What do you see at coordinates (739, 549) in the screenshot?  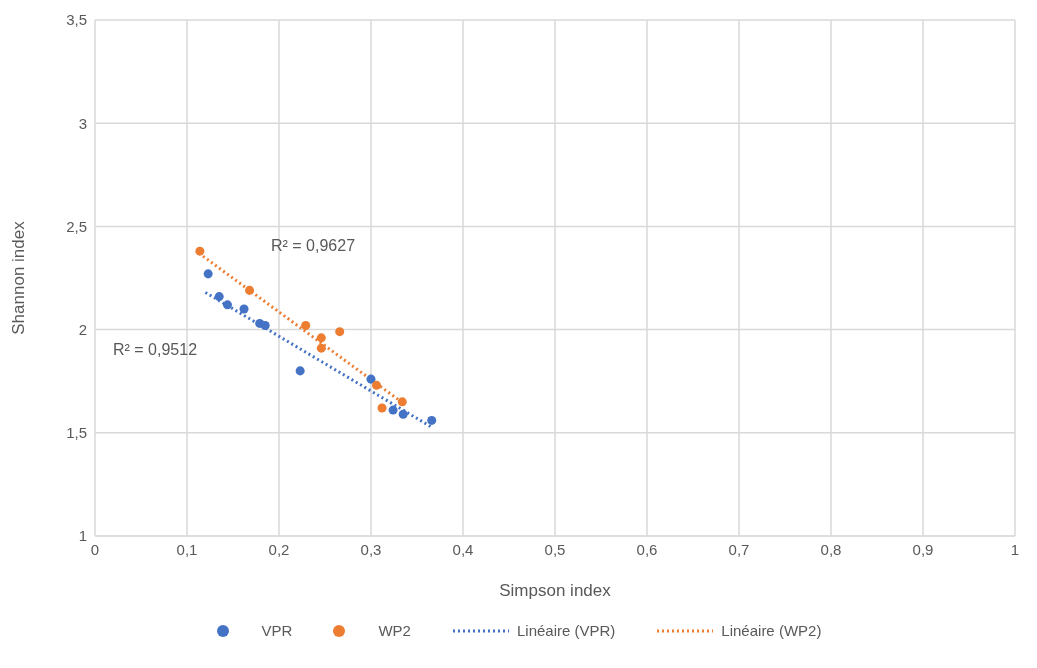 I see `x-tick-label: 0,7` at bounding box center [739, 549].